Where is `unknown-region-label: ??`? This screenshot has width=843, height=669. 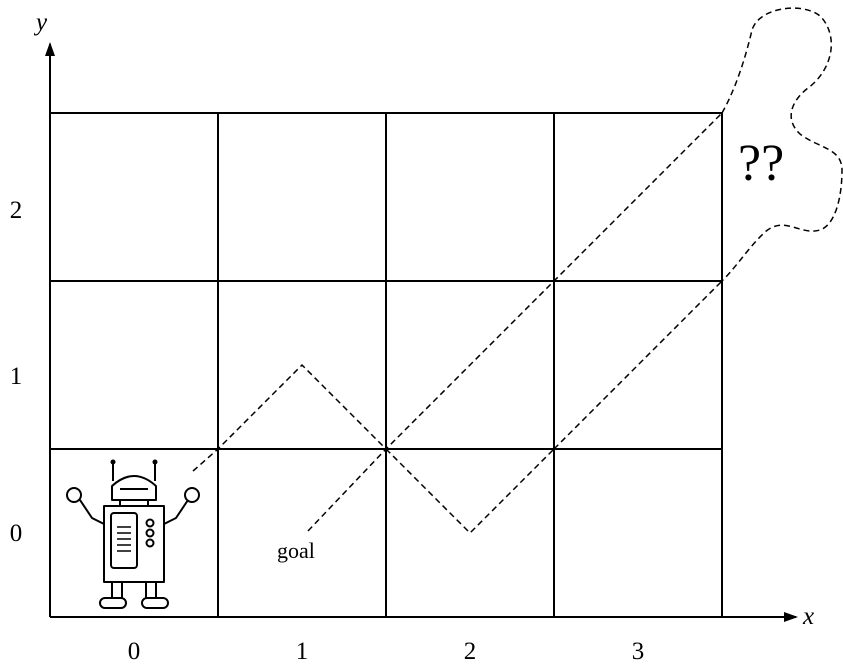 unknown-region-label: ?? is located at coordinates (761, 163).